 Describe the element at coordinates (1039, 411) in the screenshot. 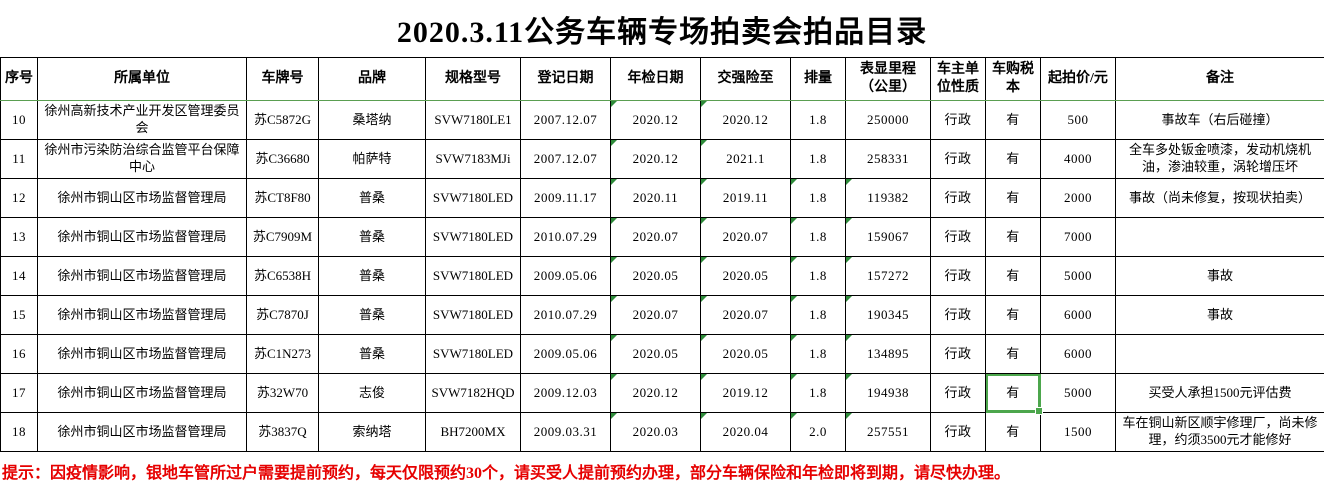

I see `fill-handle` at that location.